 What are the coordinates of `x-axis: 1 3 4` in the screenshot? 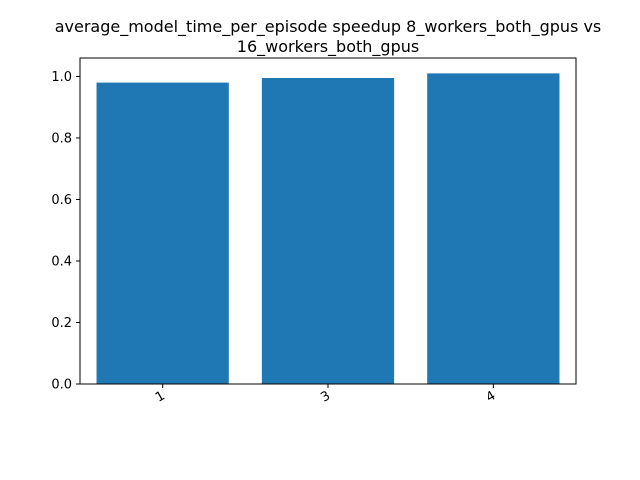 It's located at (325, 395).